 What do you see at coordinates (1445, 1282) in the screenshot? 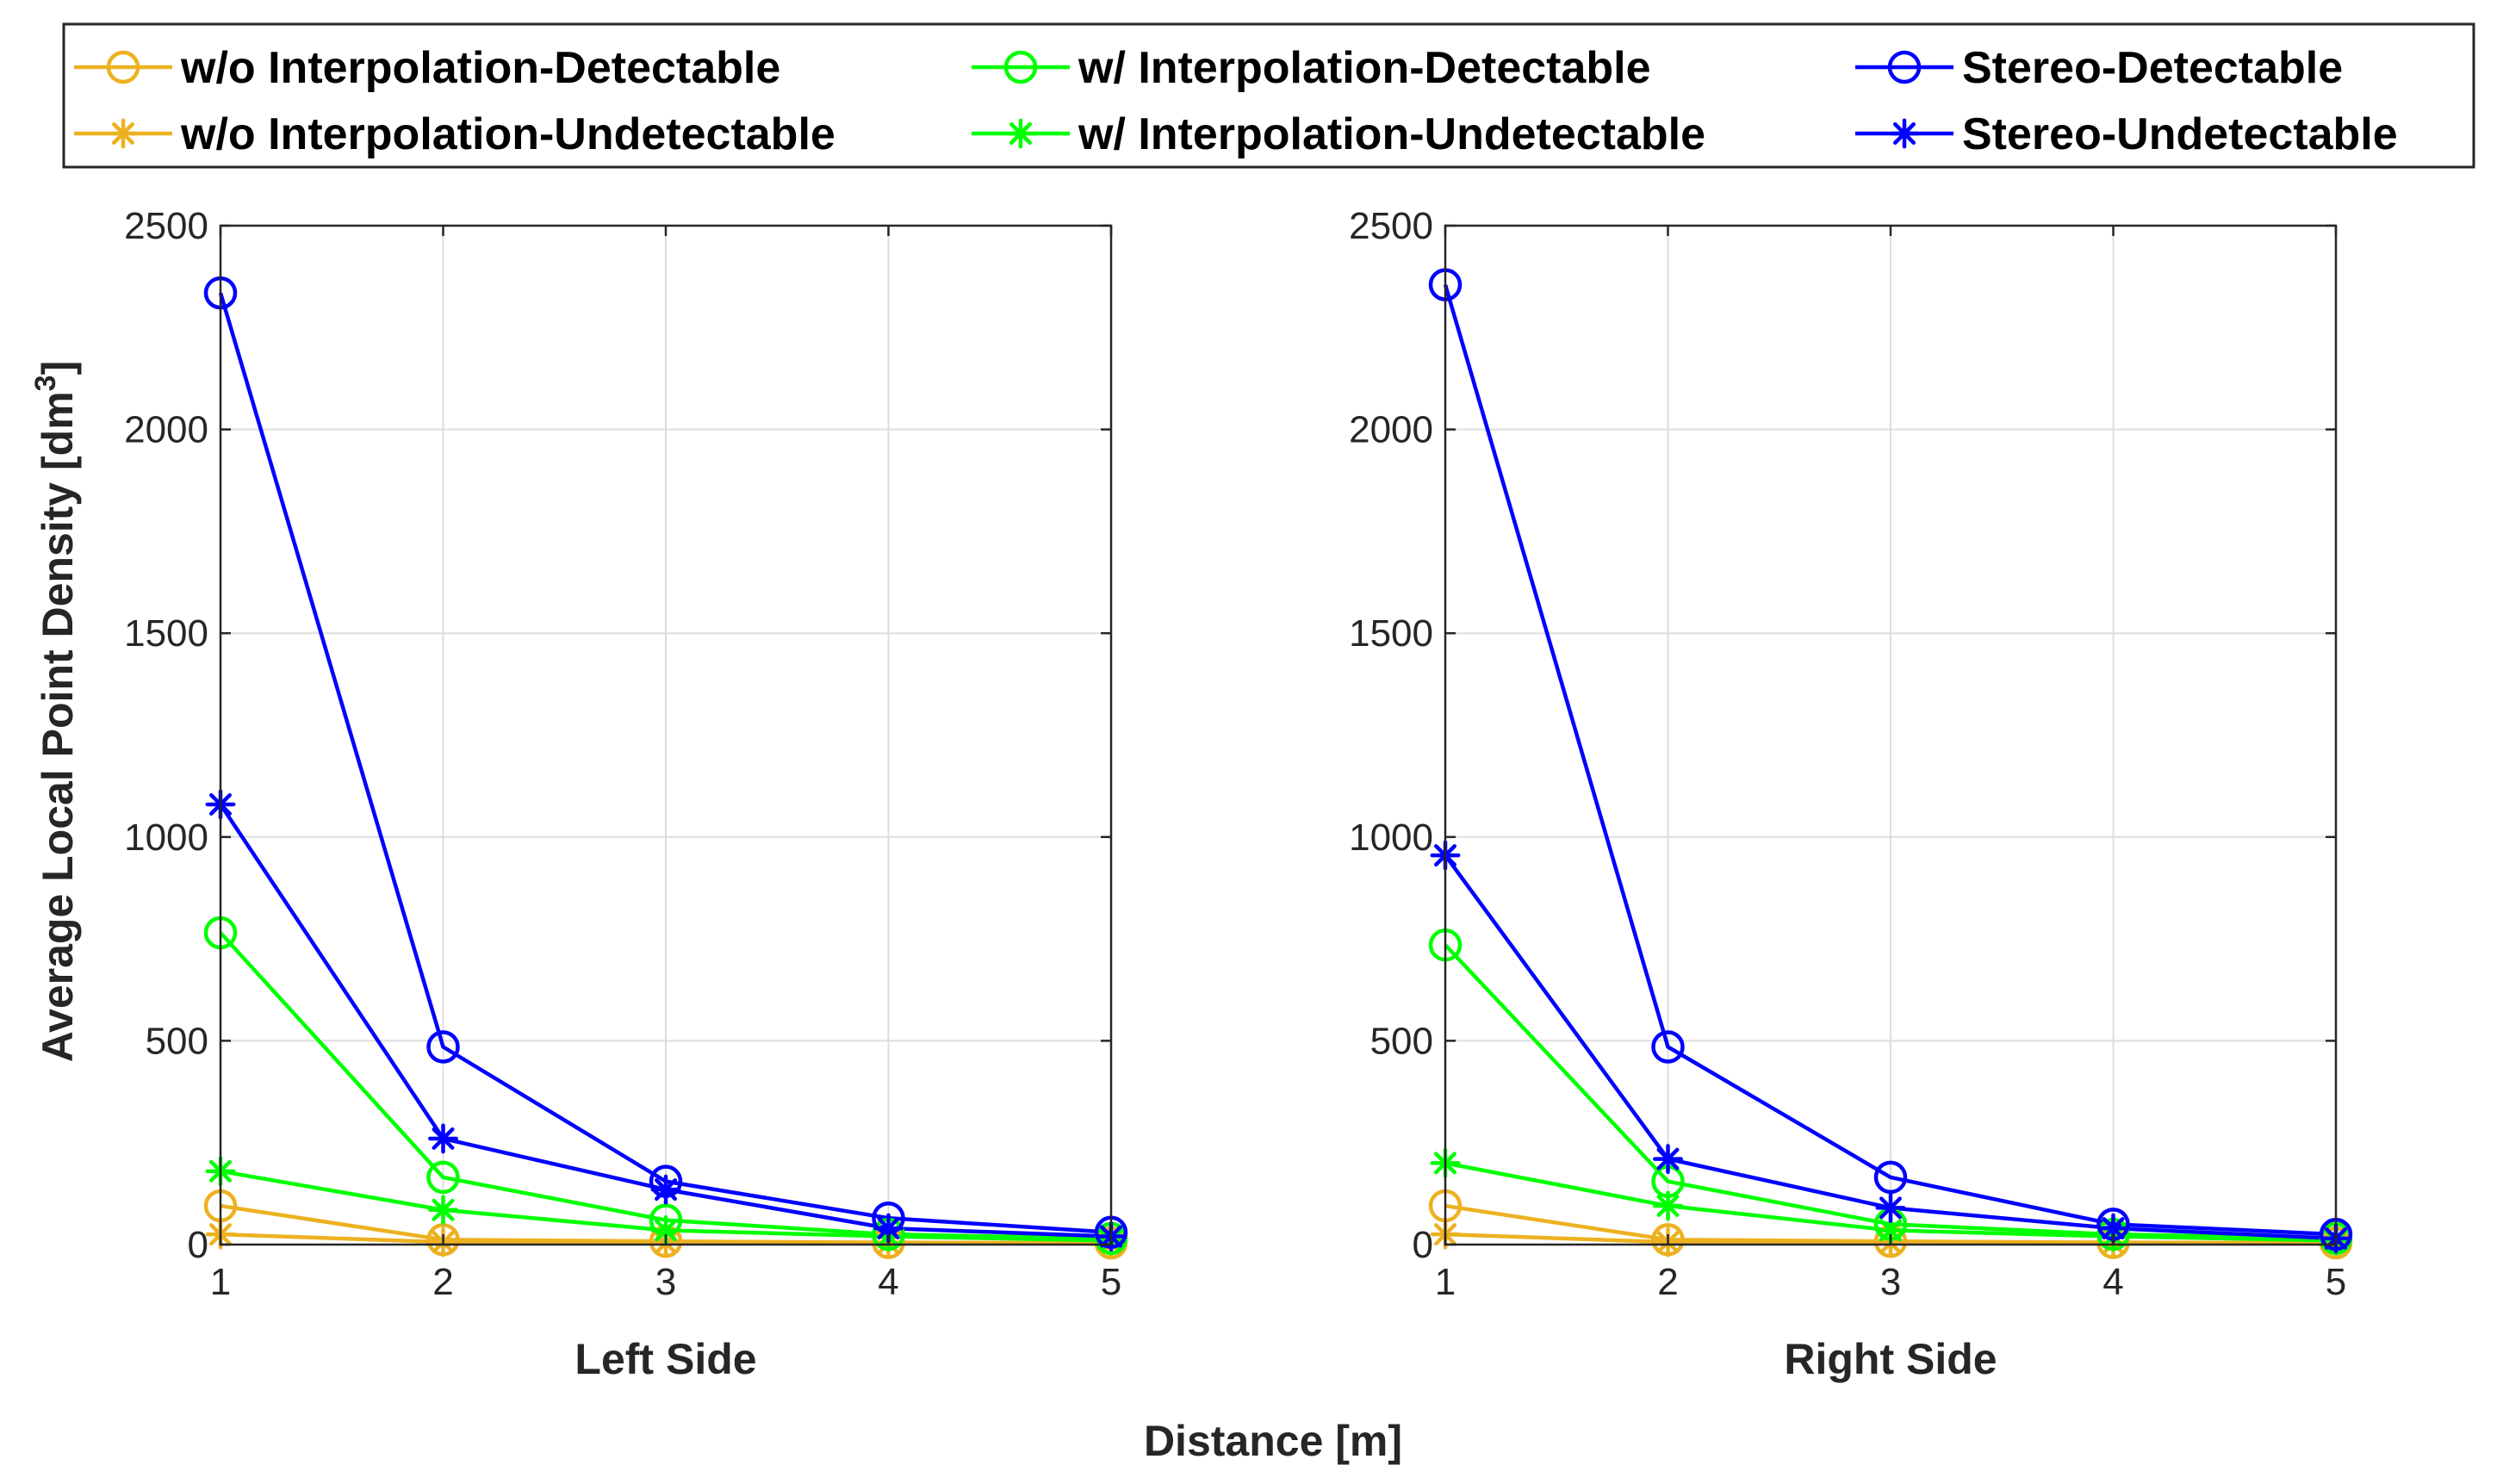
I see `right-side-xtick-label-0: 1` at bounding box center [1445, 1282].